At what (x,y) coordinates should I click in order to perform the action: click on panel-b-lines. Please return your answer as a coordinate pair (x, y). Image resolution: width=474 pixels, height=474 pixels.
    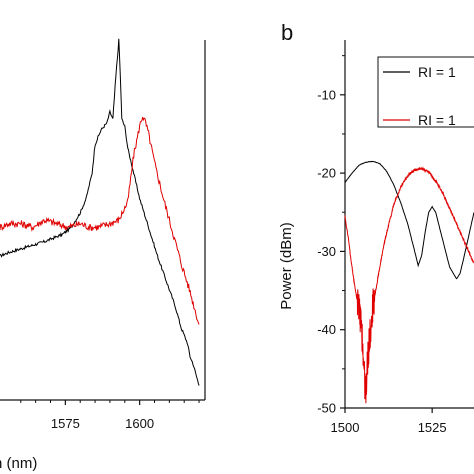
    Looking at the image, I should click on (409, 282).